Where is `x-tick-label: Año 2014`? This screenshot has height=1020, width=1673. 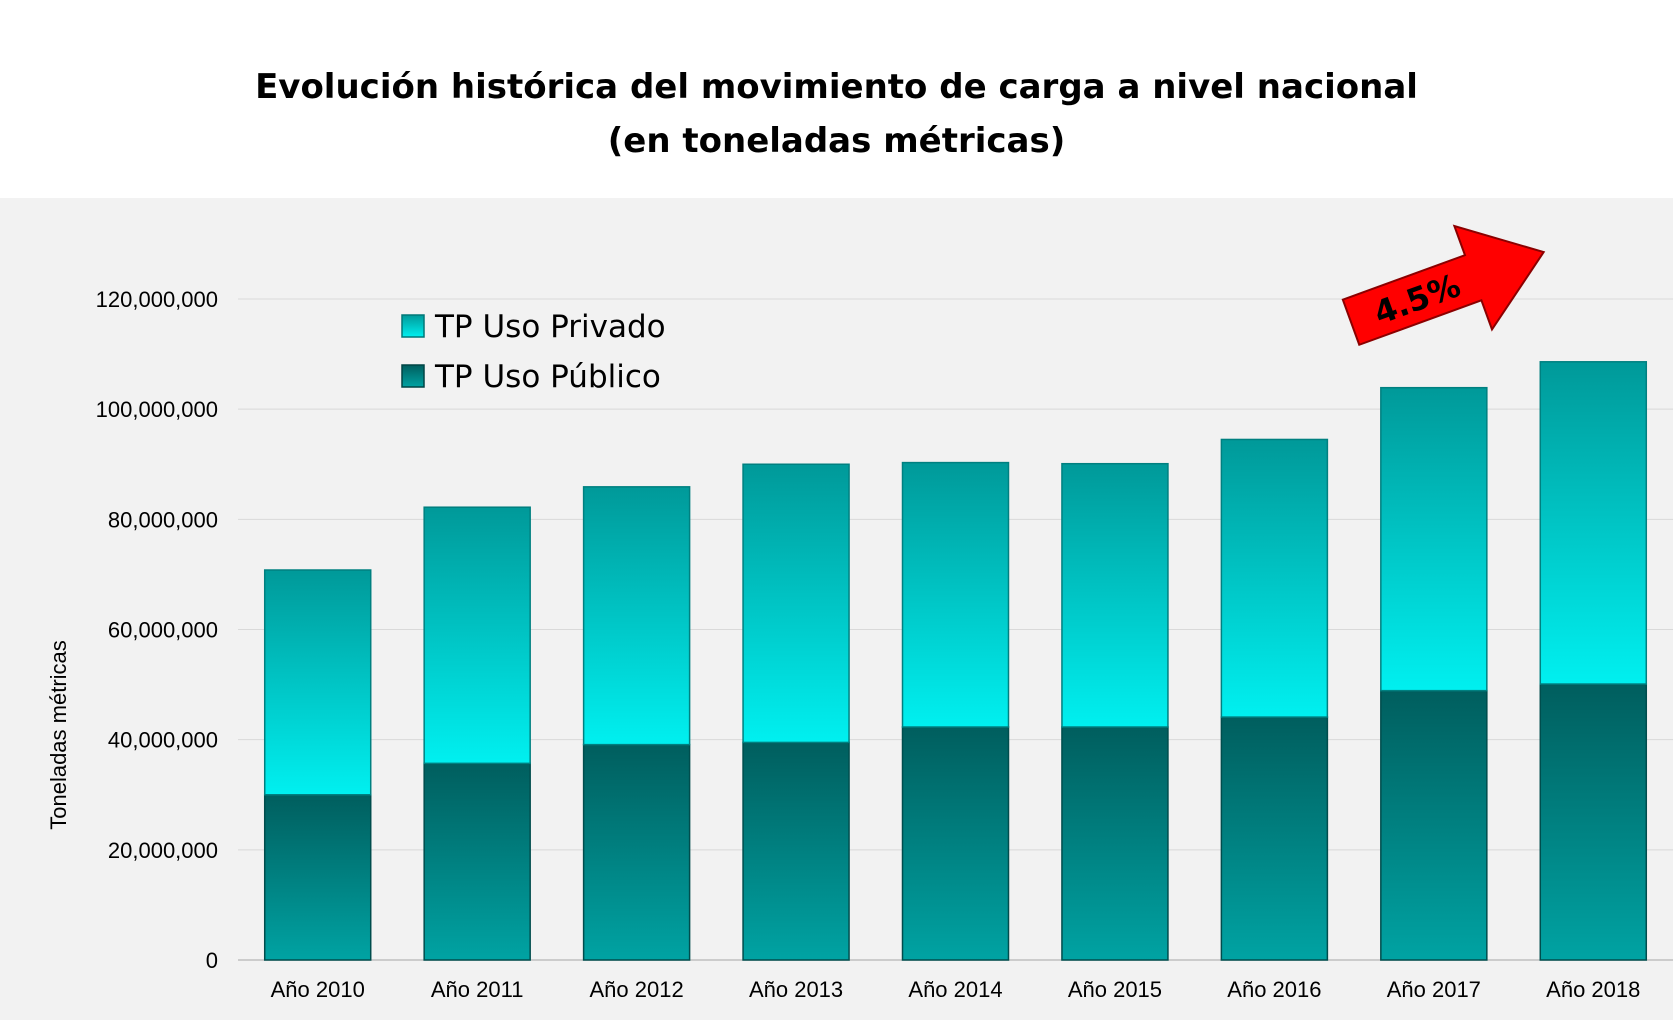 x-tick-label: Año 2014 is located at coordinates (955, 989).